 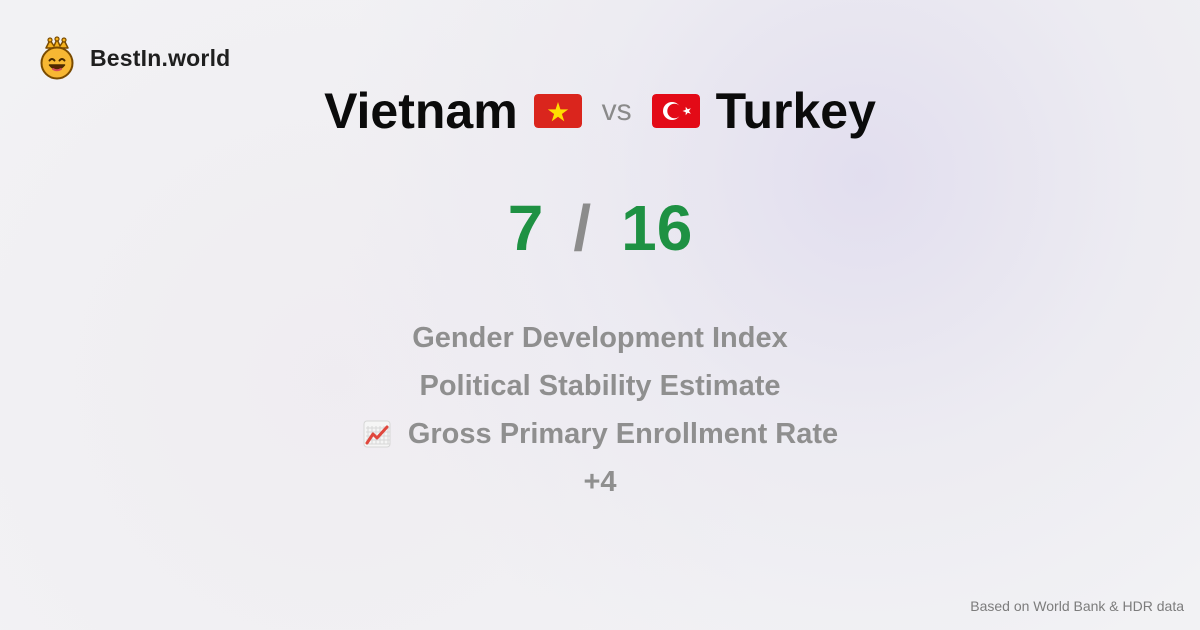 I want to click on metric-label: Gender Development Index, so click(x=600, y=337).